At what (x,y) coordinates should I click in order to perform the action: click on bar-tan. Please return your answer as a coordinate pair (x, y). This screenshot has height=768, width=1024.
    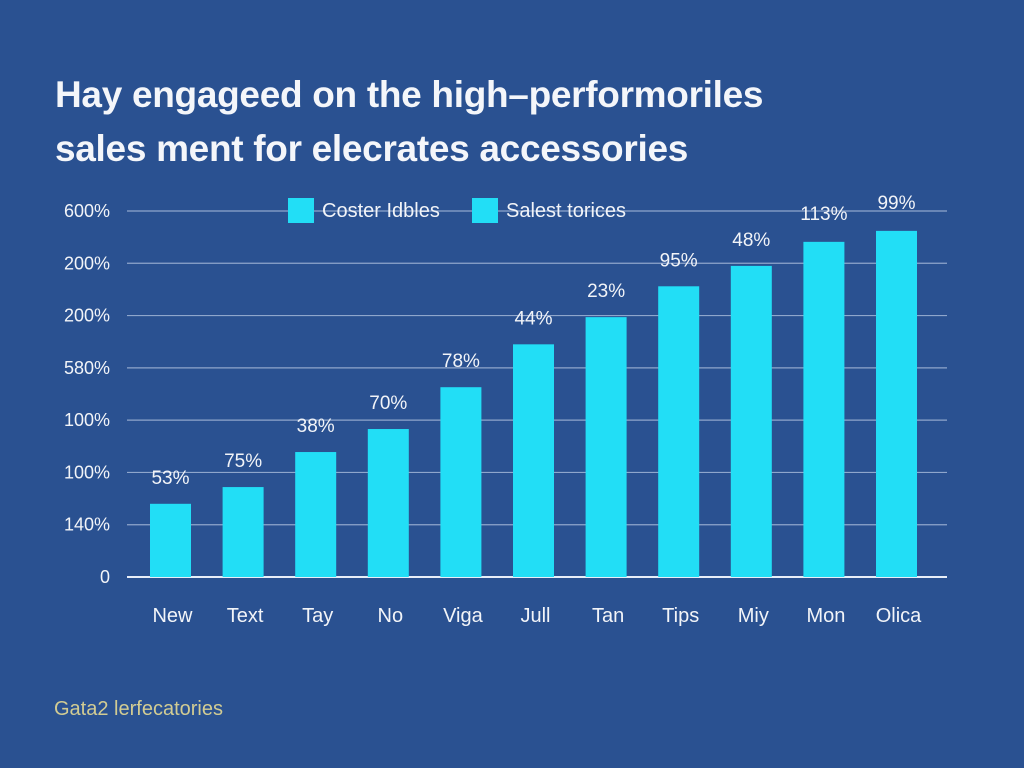
    Looking at the image, I should click on (606, 447).